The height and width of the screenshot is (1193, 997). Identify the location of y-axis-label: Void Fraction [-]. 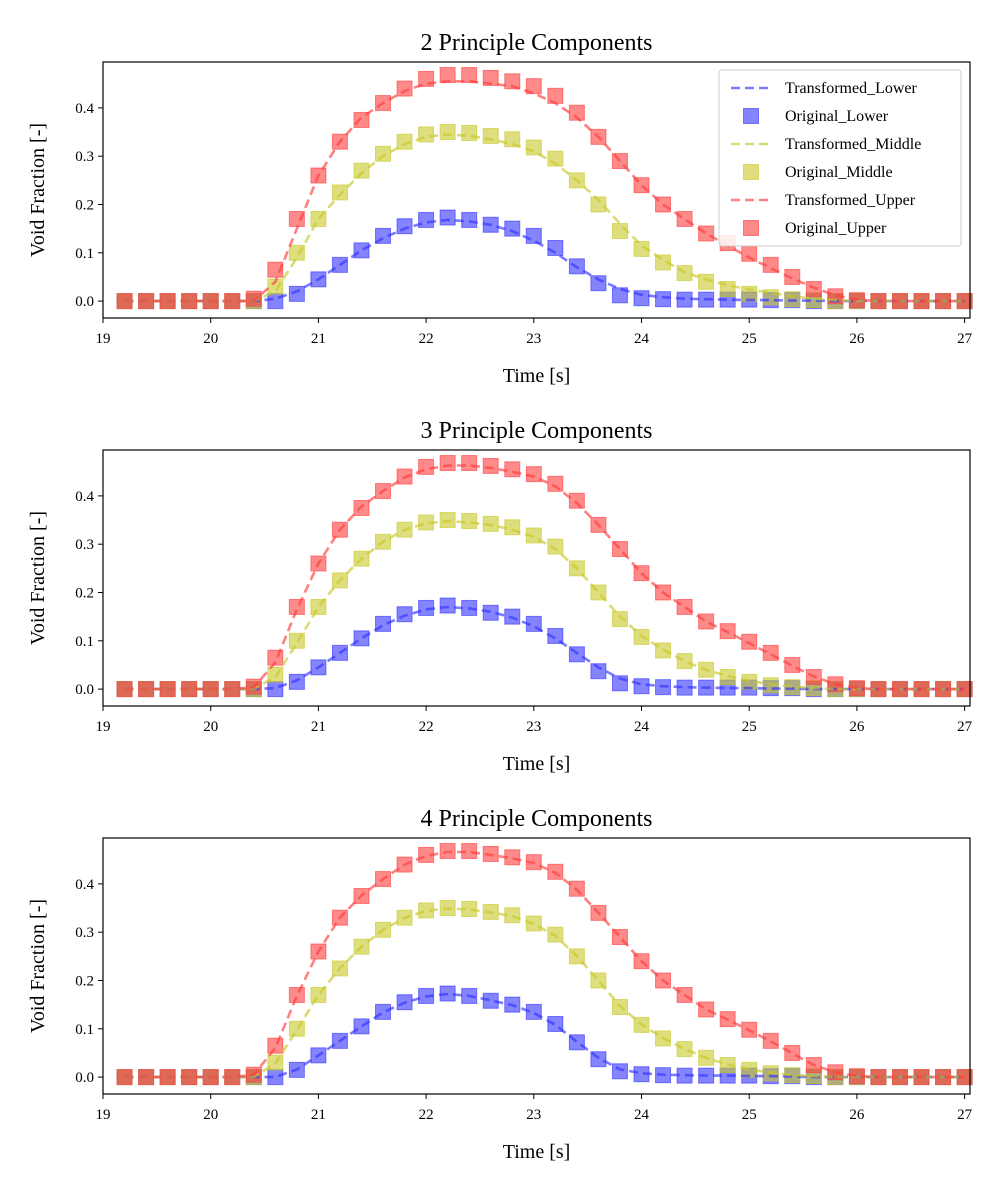
(38, 190).